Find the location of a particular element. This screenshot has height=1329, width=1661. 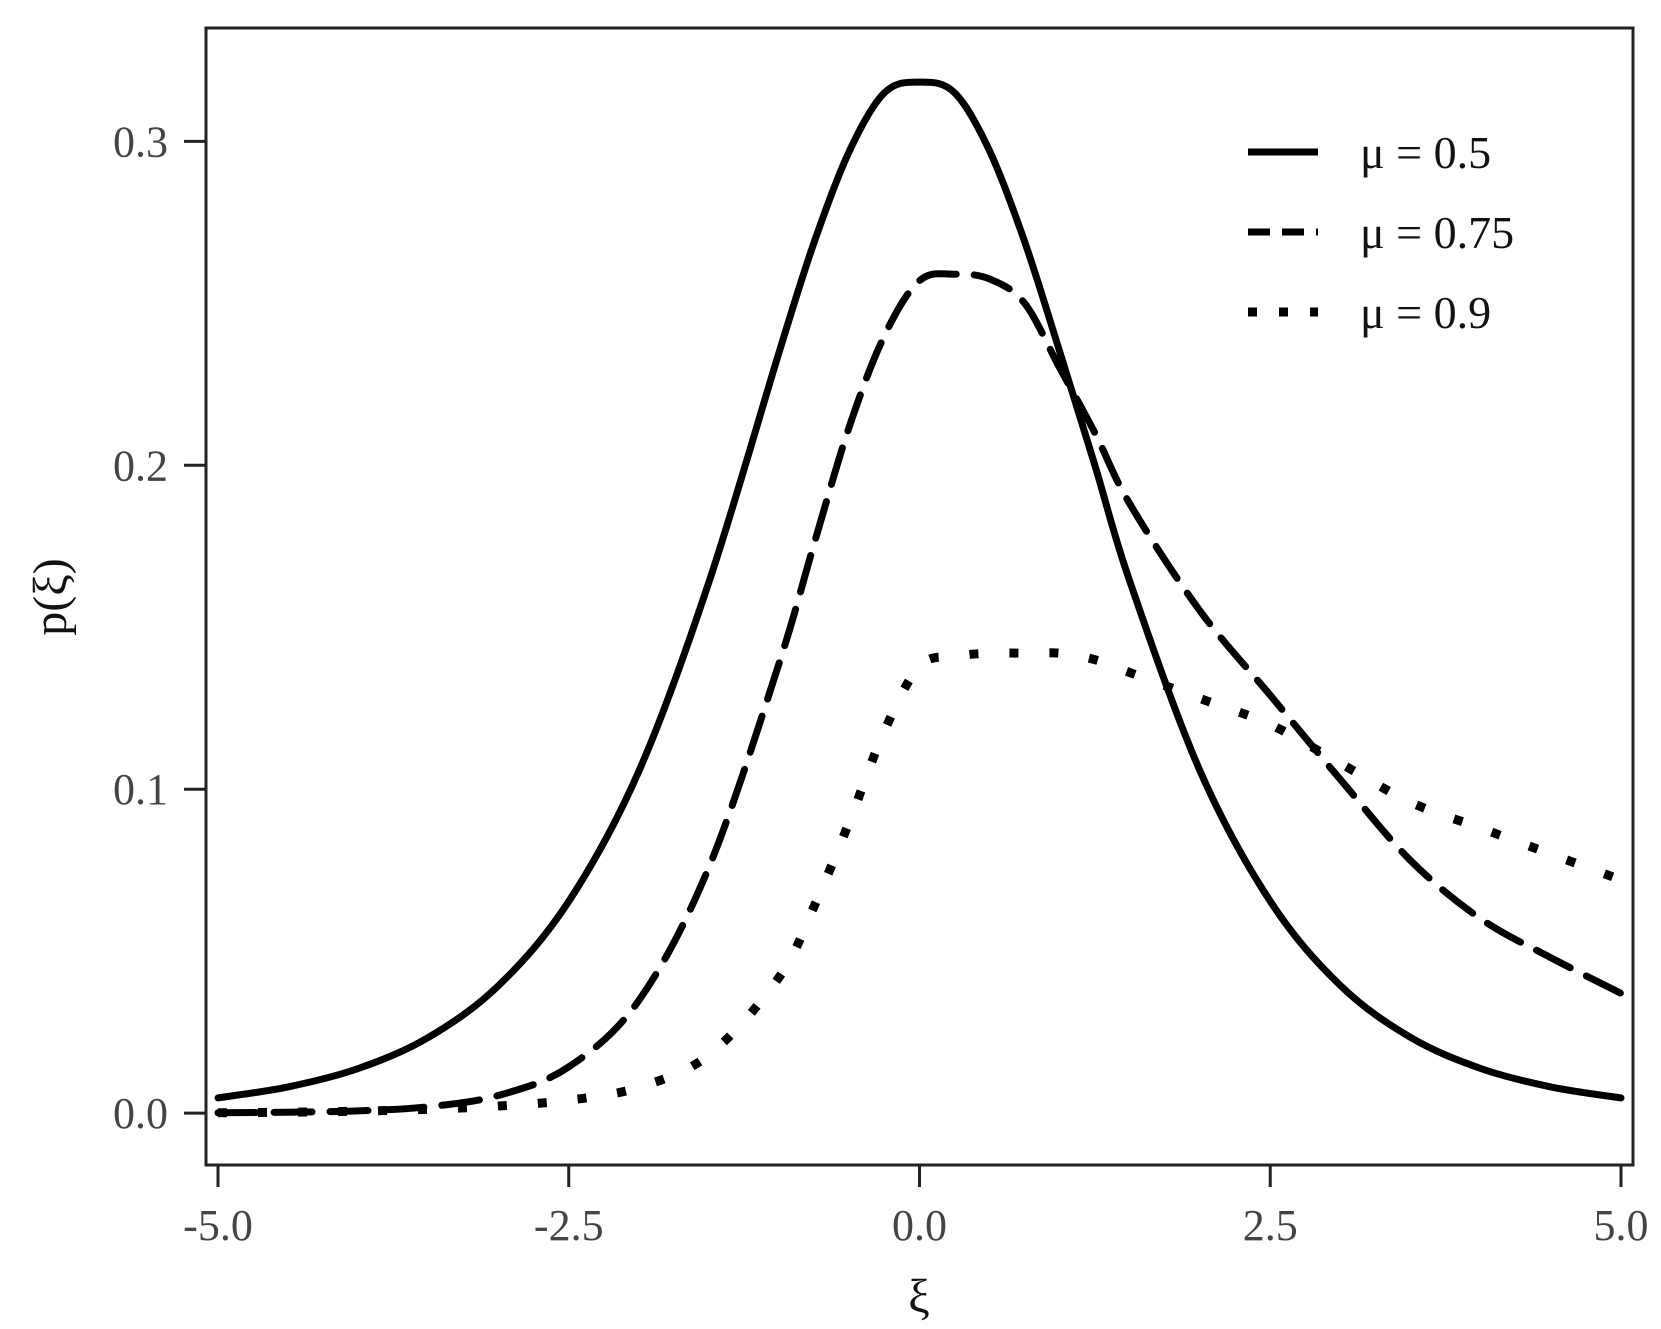

x-axis-title: ξ is located at coordinates (918, 1296).